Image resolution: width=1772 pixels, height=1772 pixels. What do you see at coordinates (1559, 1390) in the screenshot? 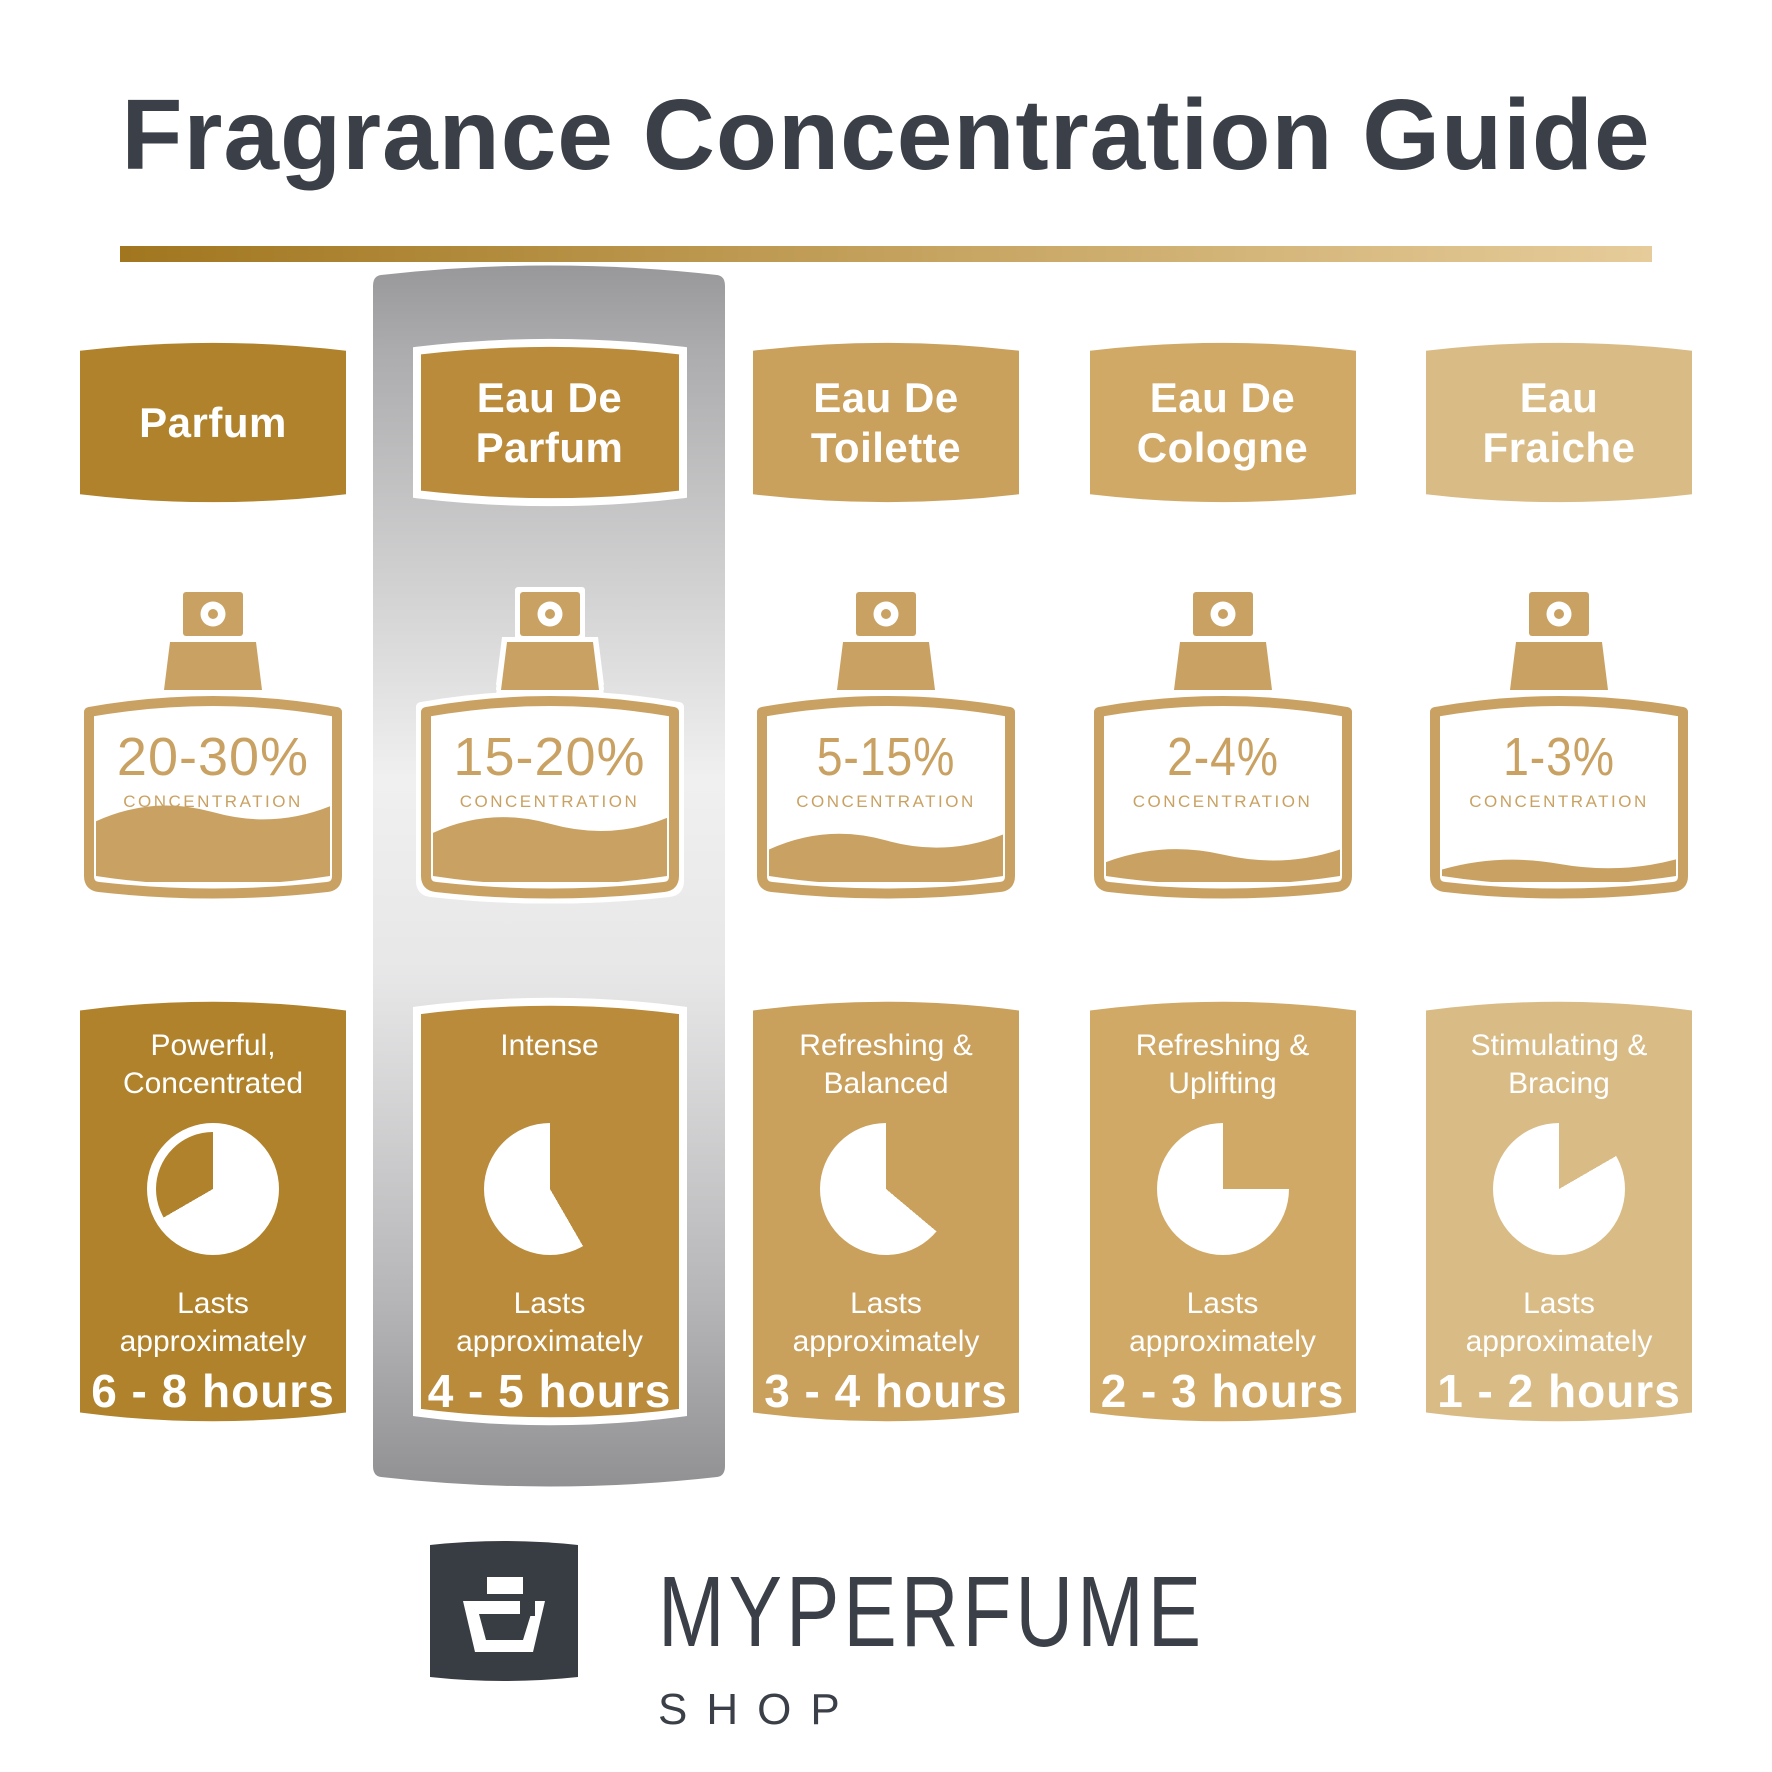
I see `duration-value: 1 - 2 hours` at bounding box center [1559, 1390].